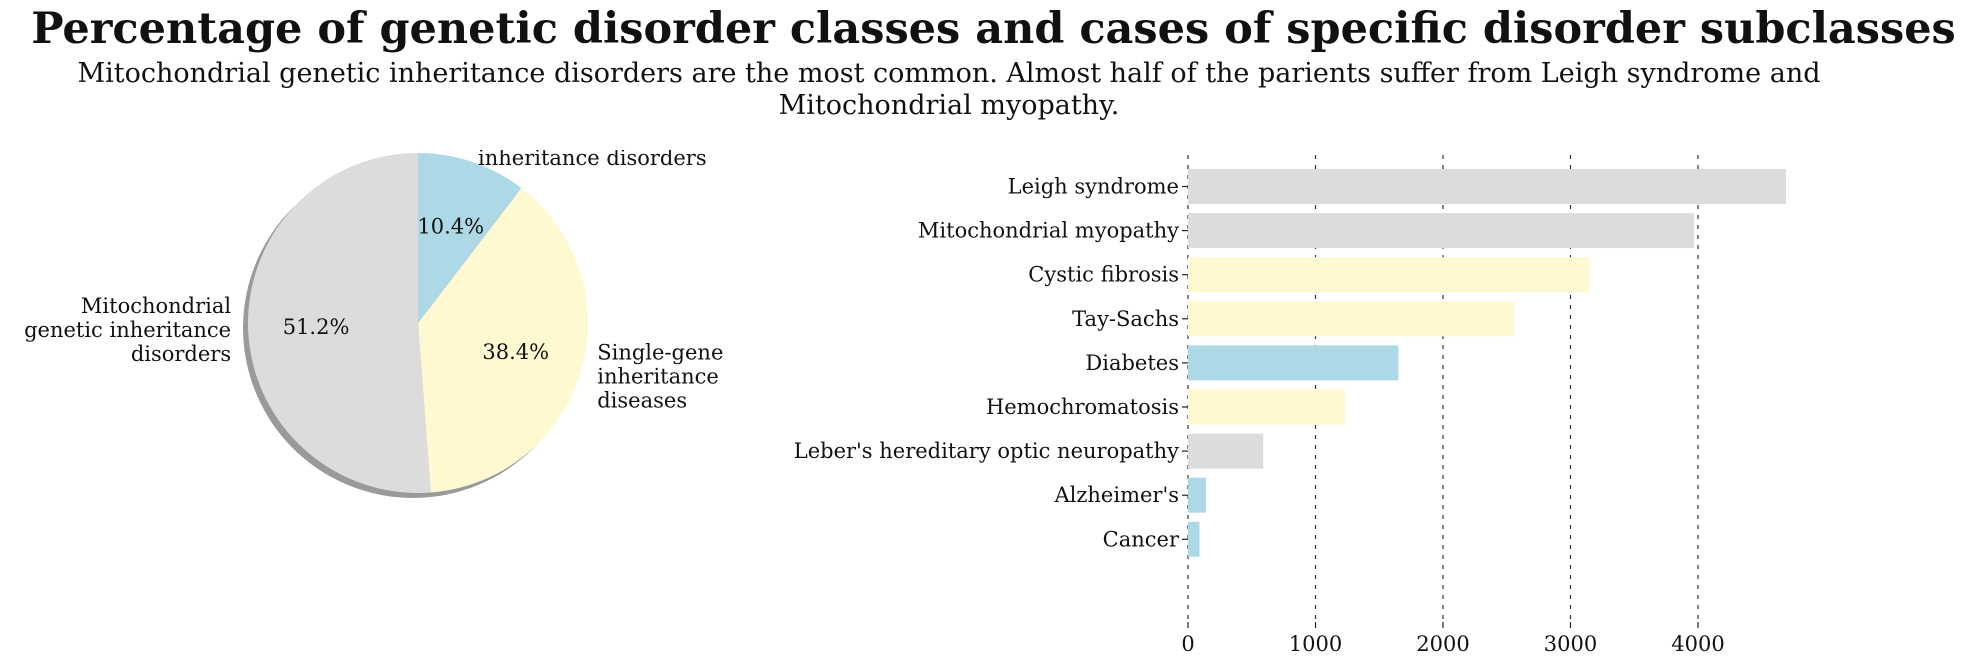 The image size is (1987, 662). I want to click on pie-category-label: Single-gene inheritance diseases, so click(660, 376).